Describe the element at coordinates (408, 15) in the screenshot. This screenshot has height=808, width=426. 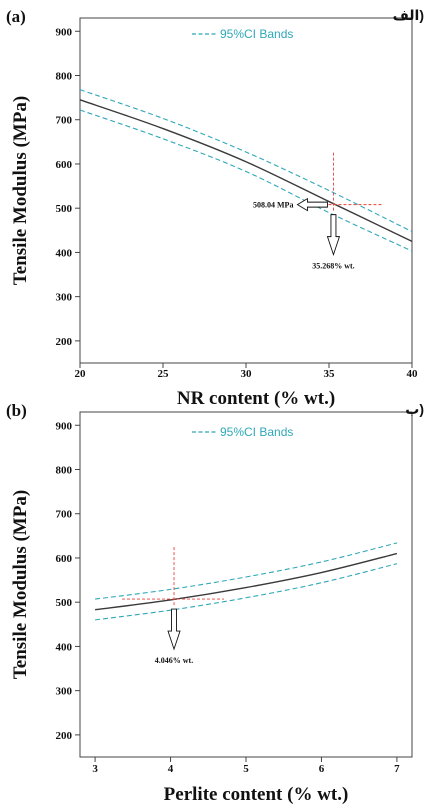
I see `panel-label-alt: الف)` at that location.